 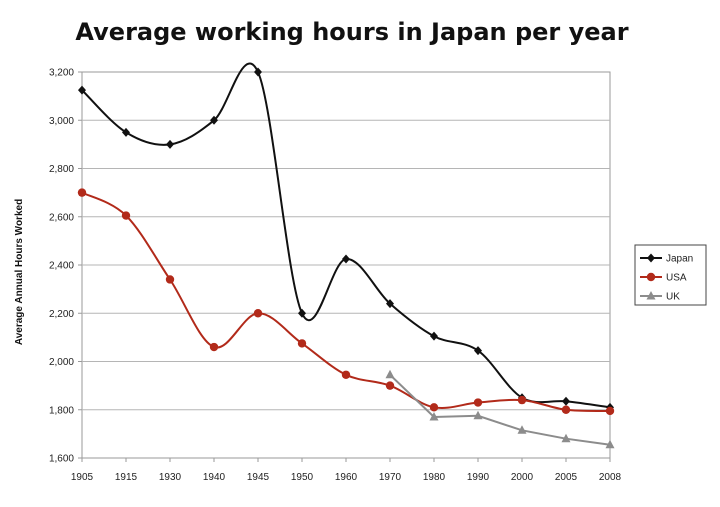 What do you see at coordinates (19, 272) in the screenshot?
I see `y-axis-label: Average Annual Hours Worked` at bounding box center [19, 272].